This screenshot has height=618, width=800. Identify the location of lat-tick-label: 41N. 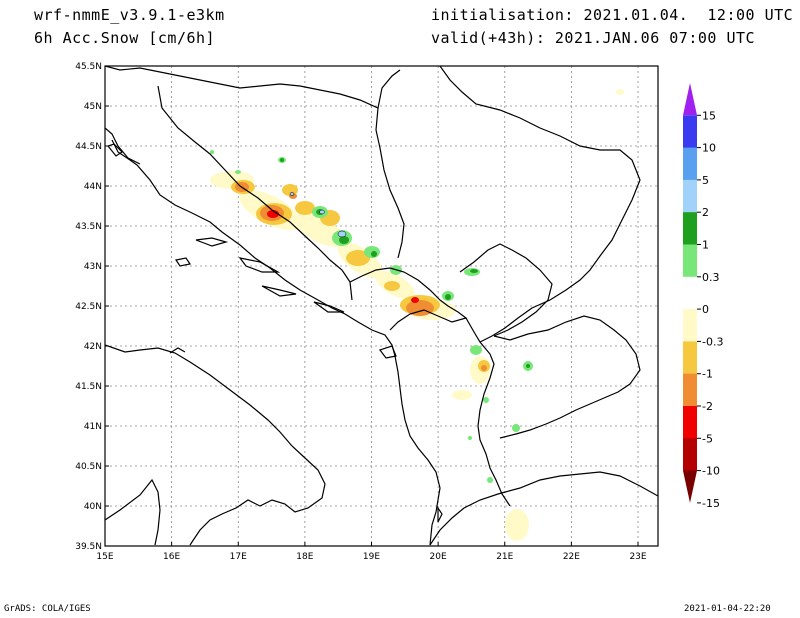
(93, 427).